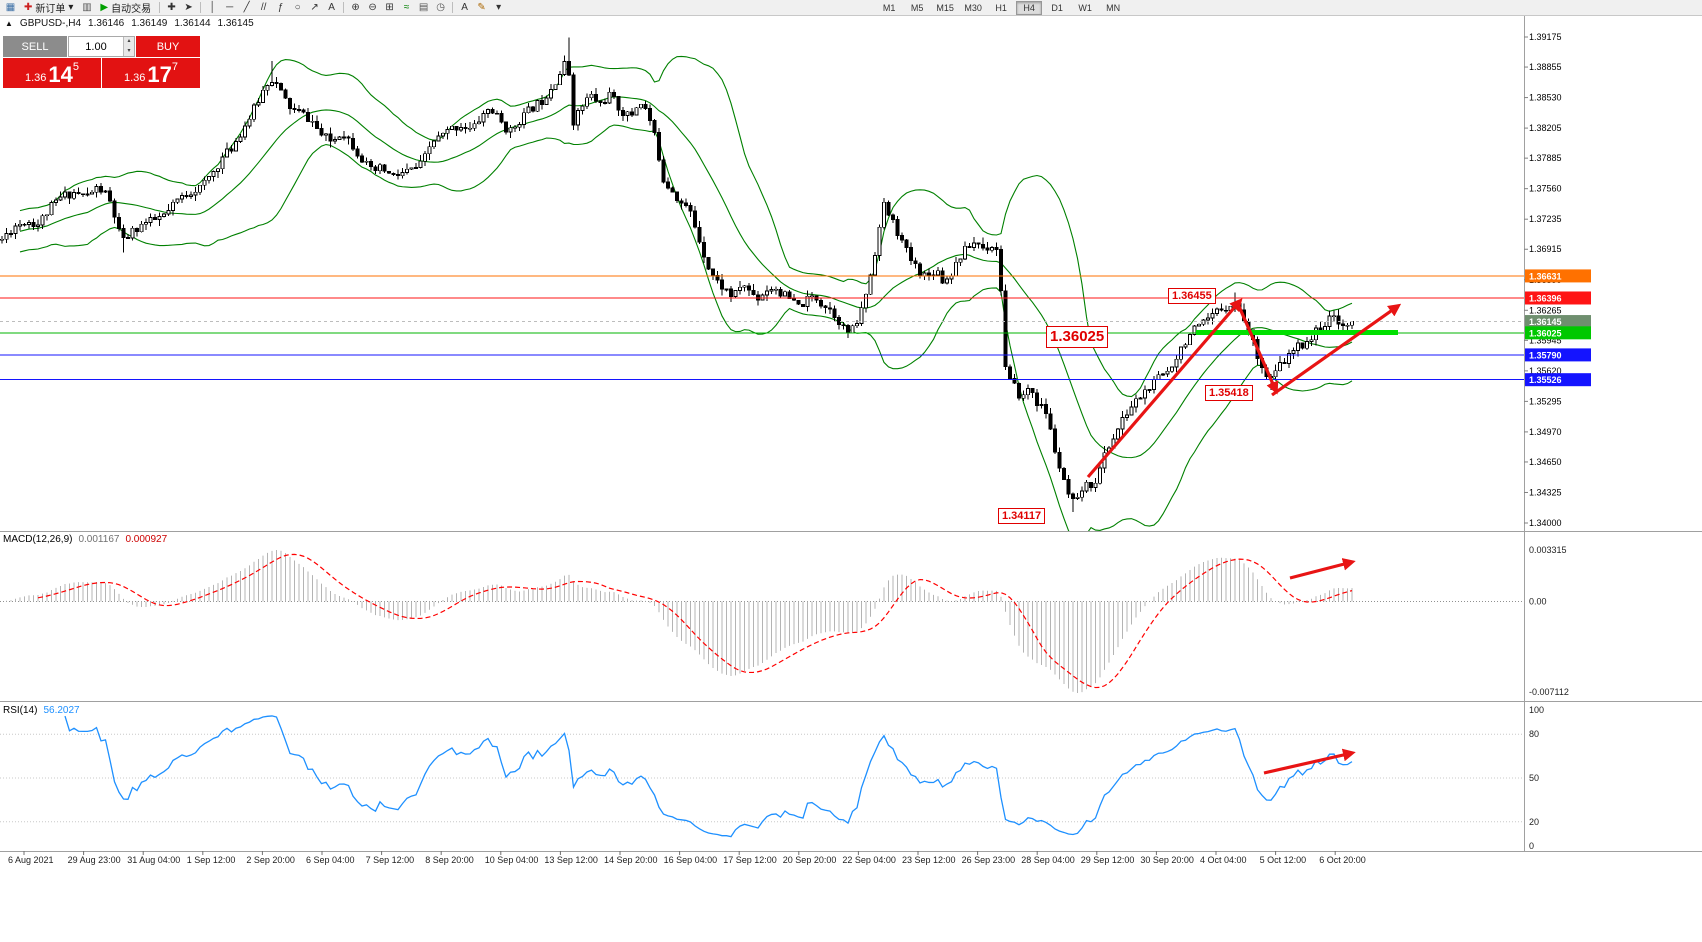 Image resolution: width=1702 pixels, height=942 pixels. Describe the element at coordinates (52, 73) in the screenshot. I see `sell-price-button: 1.36 14 5` at that location.